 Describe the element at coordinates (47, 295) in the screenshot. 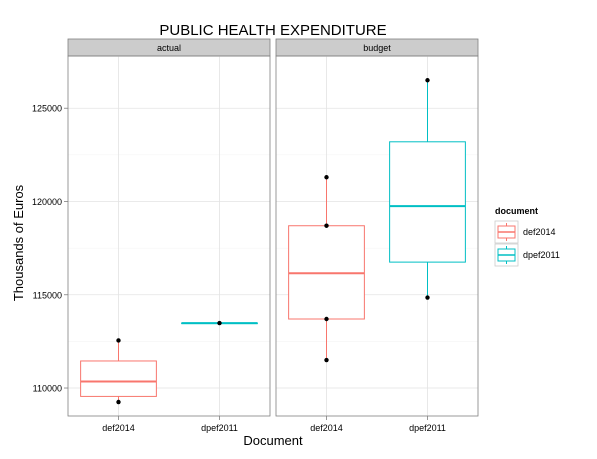

I see `y-tick-label: 115000` at that location.